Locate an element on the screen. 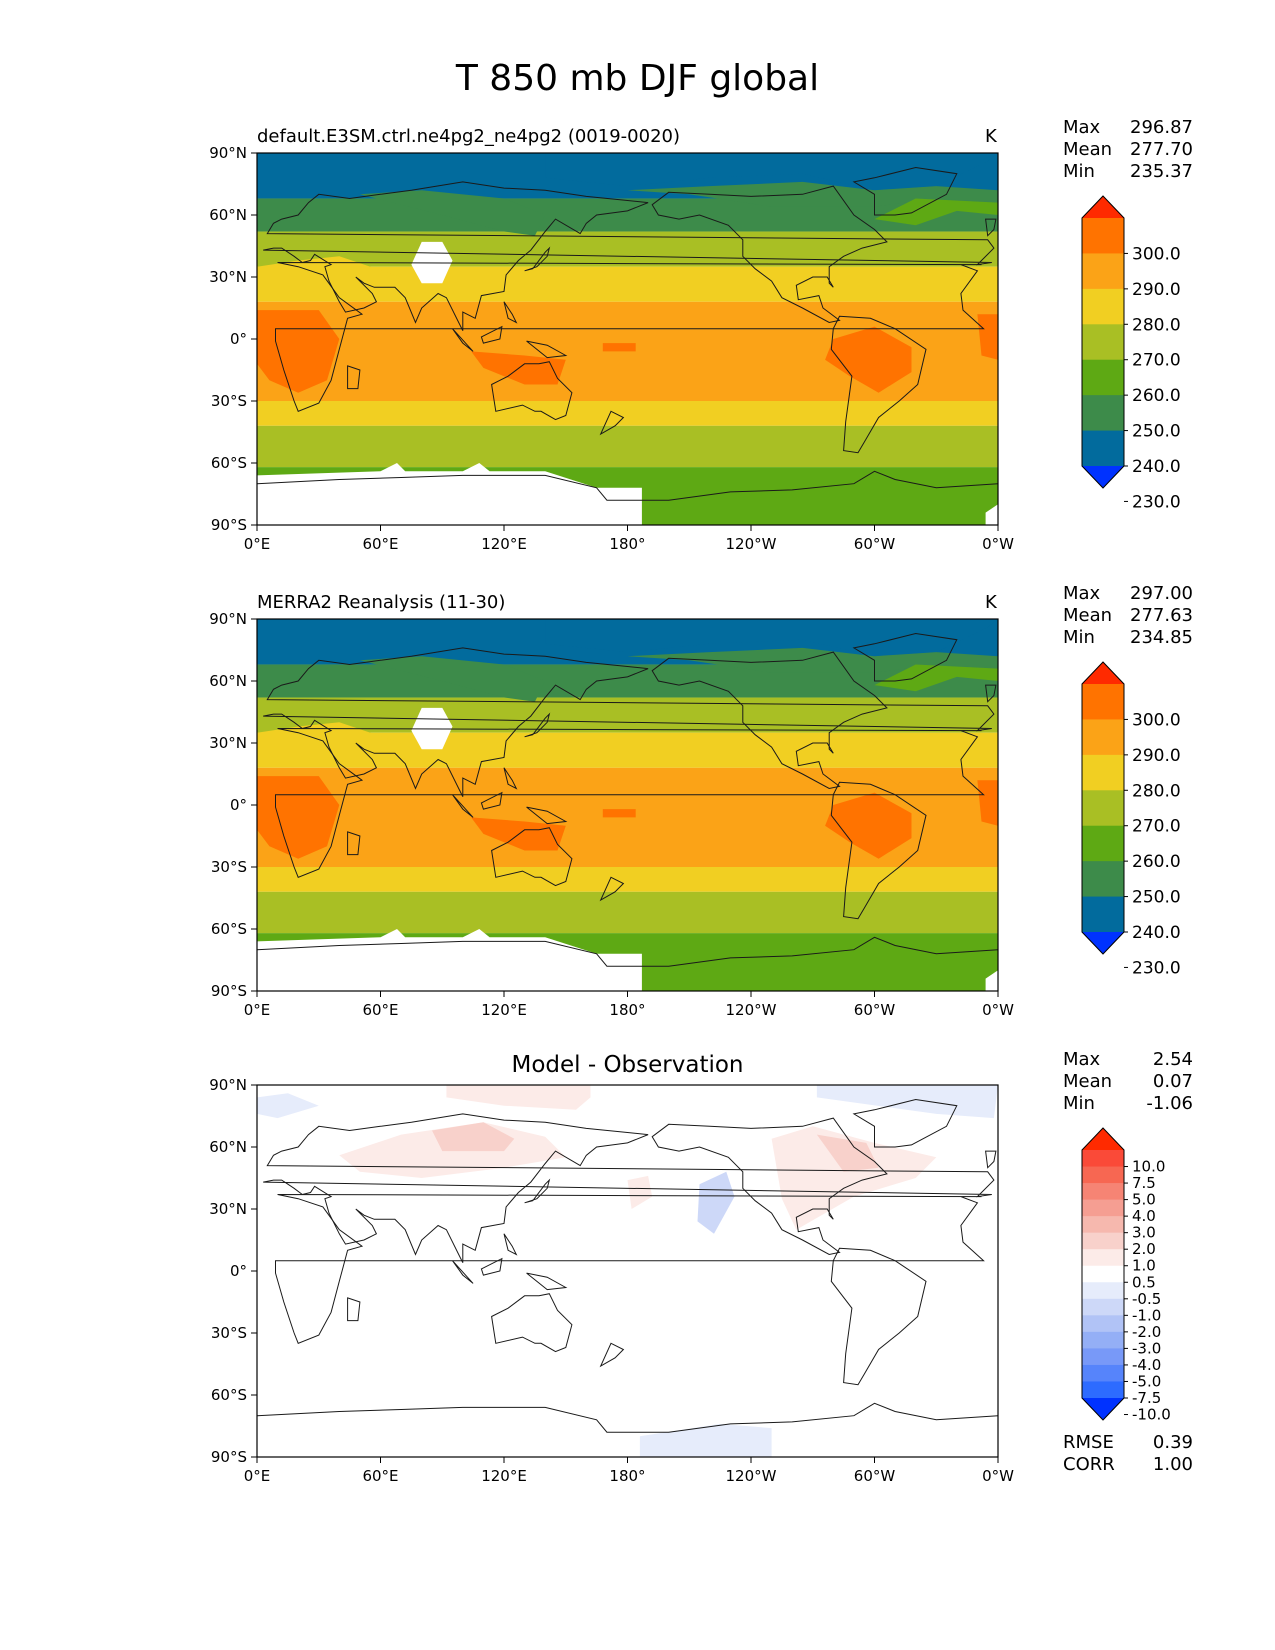 This screenshot has width=1275, height=1650. stat-label: CORR is located at coordinates (1089, 1464).